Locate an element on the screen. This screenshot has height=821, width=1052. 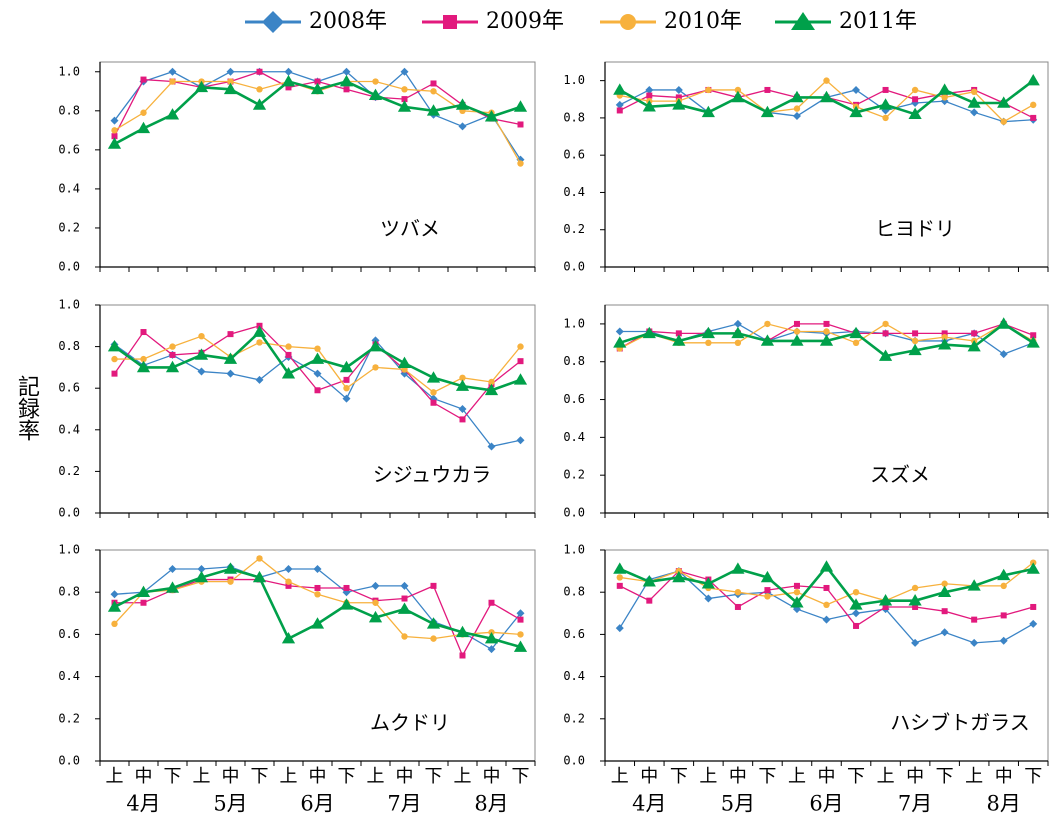
x-tick-label: 上 is located at coordinates (289, 776).